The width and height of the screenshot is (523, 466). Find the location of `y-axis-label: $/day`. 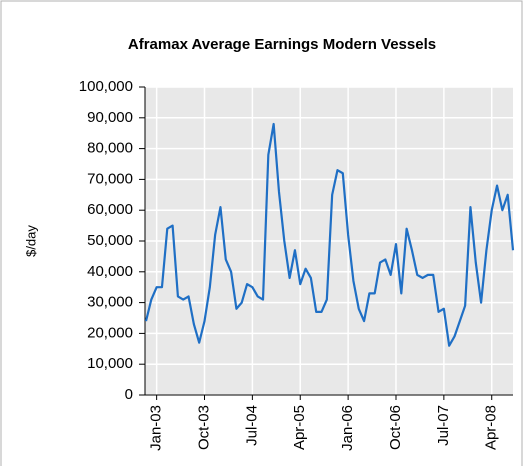

y-axis-label: $/day is located at coordinates (30, 241).